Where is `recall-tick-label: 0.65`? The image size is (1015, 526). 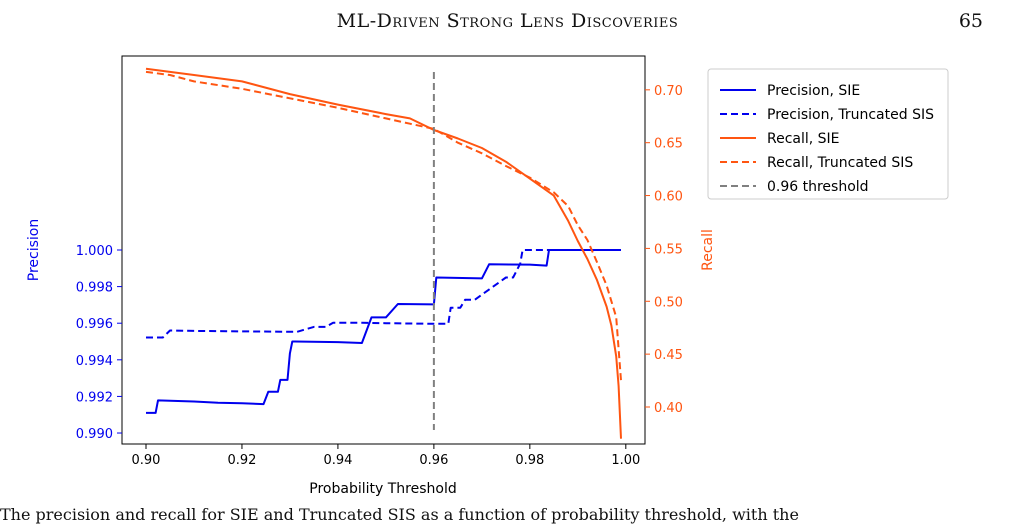
recall-tick-label: 0.65 is located at coordinates (668, 144).